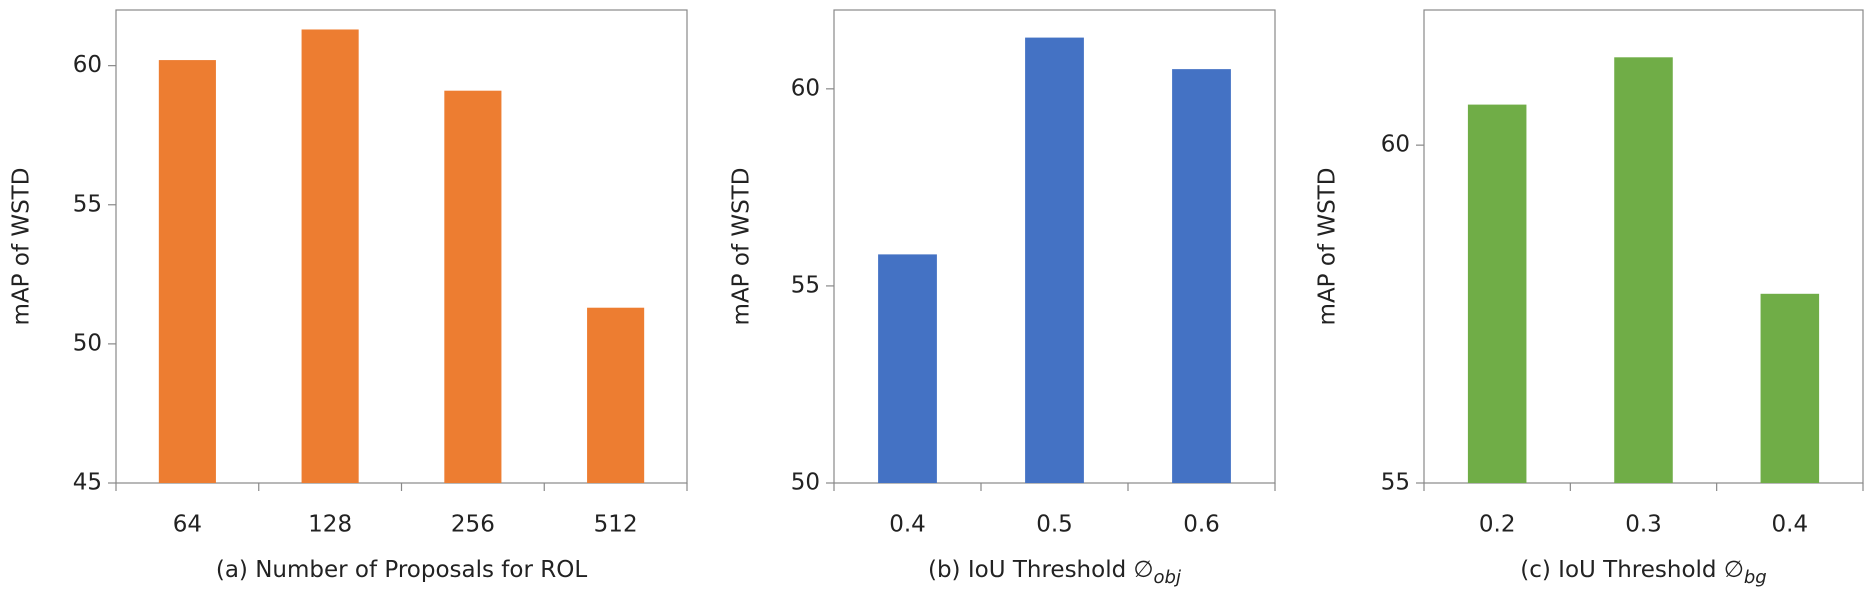 This screenshot has height=598, width=1876. I want to click on x-tick-label: 256, so click(473, 525).